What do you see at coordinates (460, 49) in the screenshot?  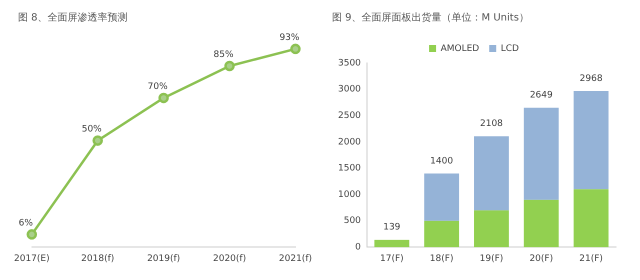 I see `legend-label: AMOLED` at bounding box center [460, 49].